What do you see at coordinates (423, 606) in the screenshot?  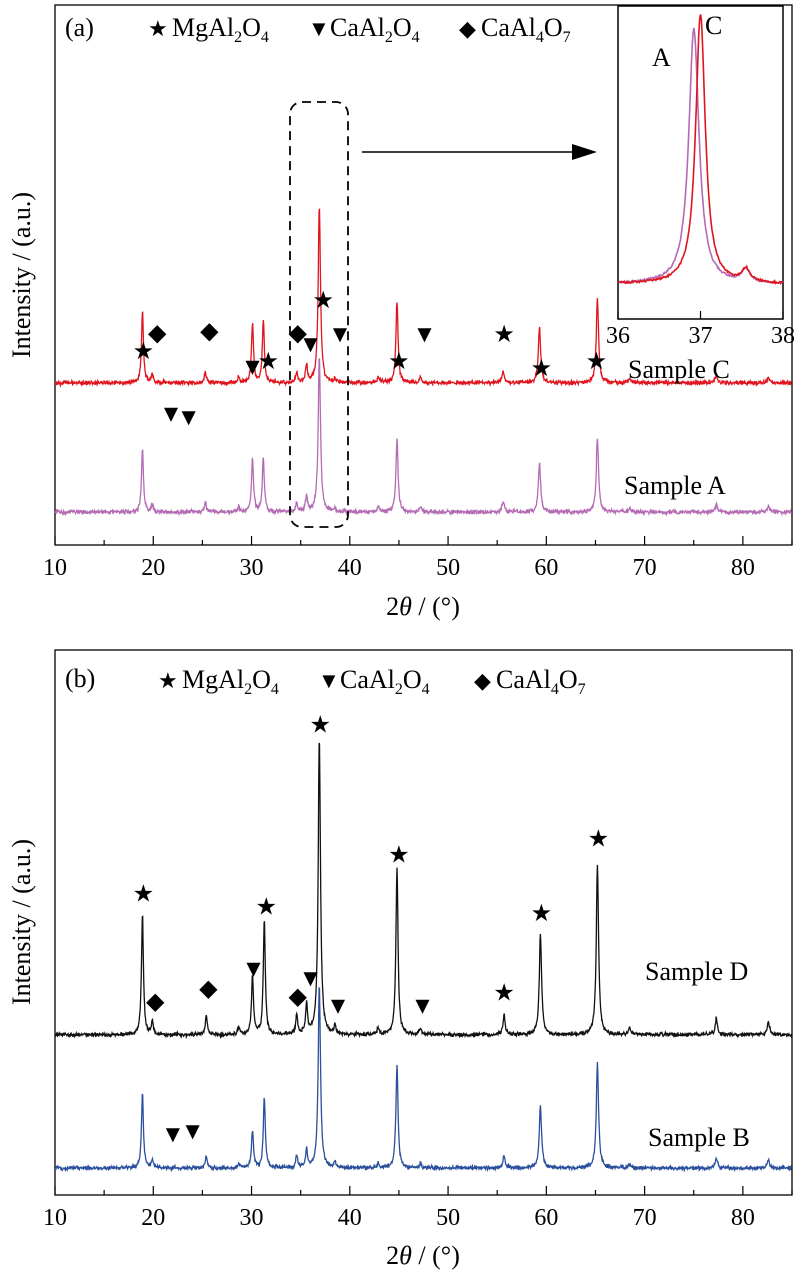 I see `panel-a-xlabel: 2θ / (°)` at bounding box center [423, 606].